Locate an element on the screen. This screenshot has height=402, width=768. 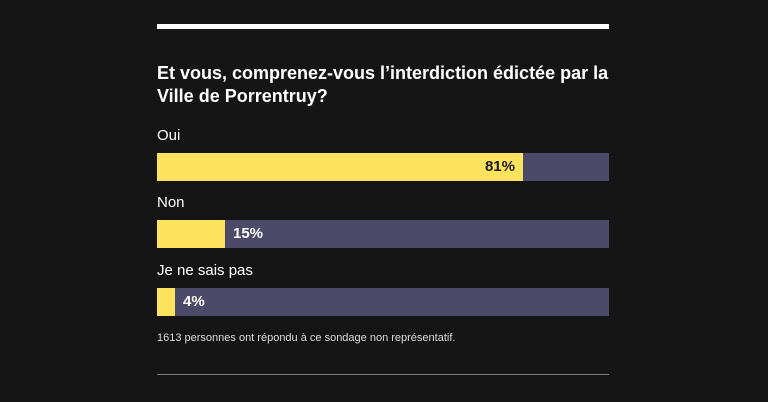
option-bar-je-ne-sais-pas: 4% is located at coordinates (383, 302).